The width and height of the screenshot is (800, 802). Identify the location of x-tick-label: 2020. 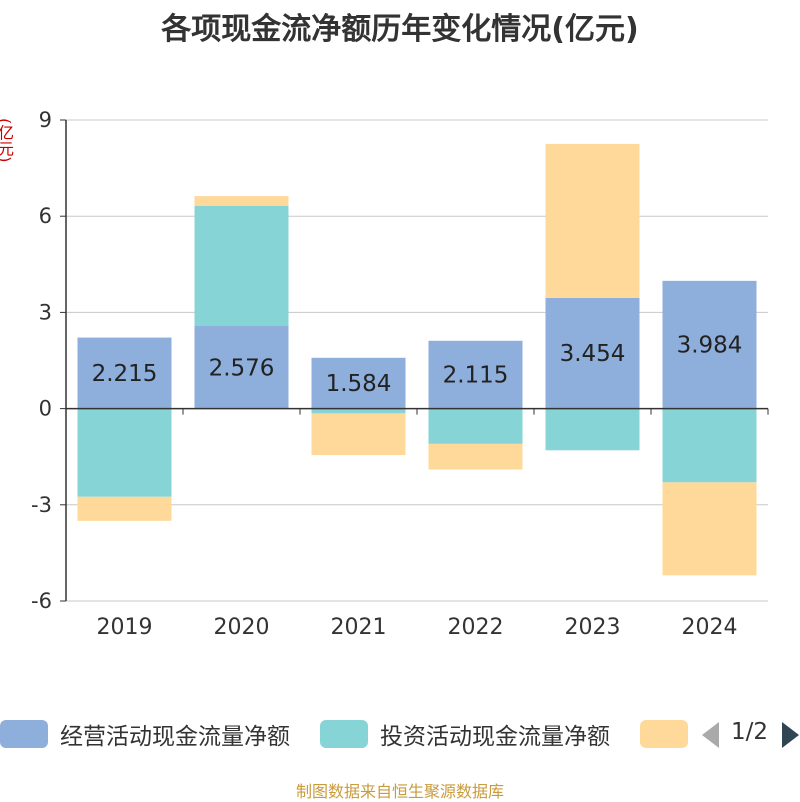
(242, 627).